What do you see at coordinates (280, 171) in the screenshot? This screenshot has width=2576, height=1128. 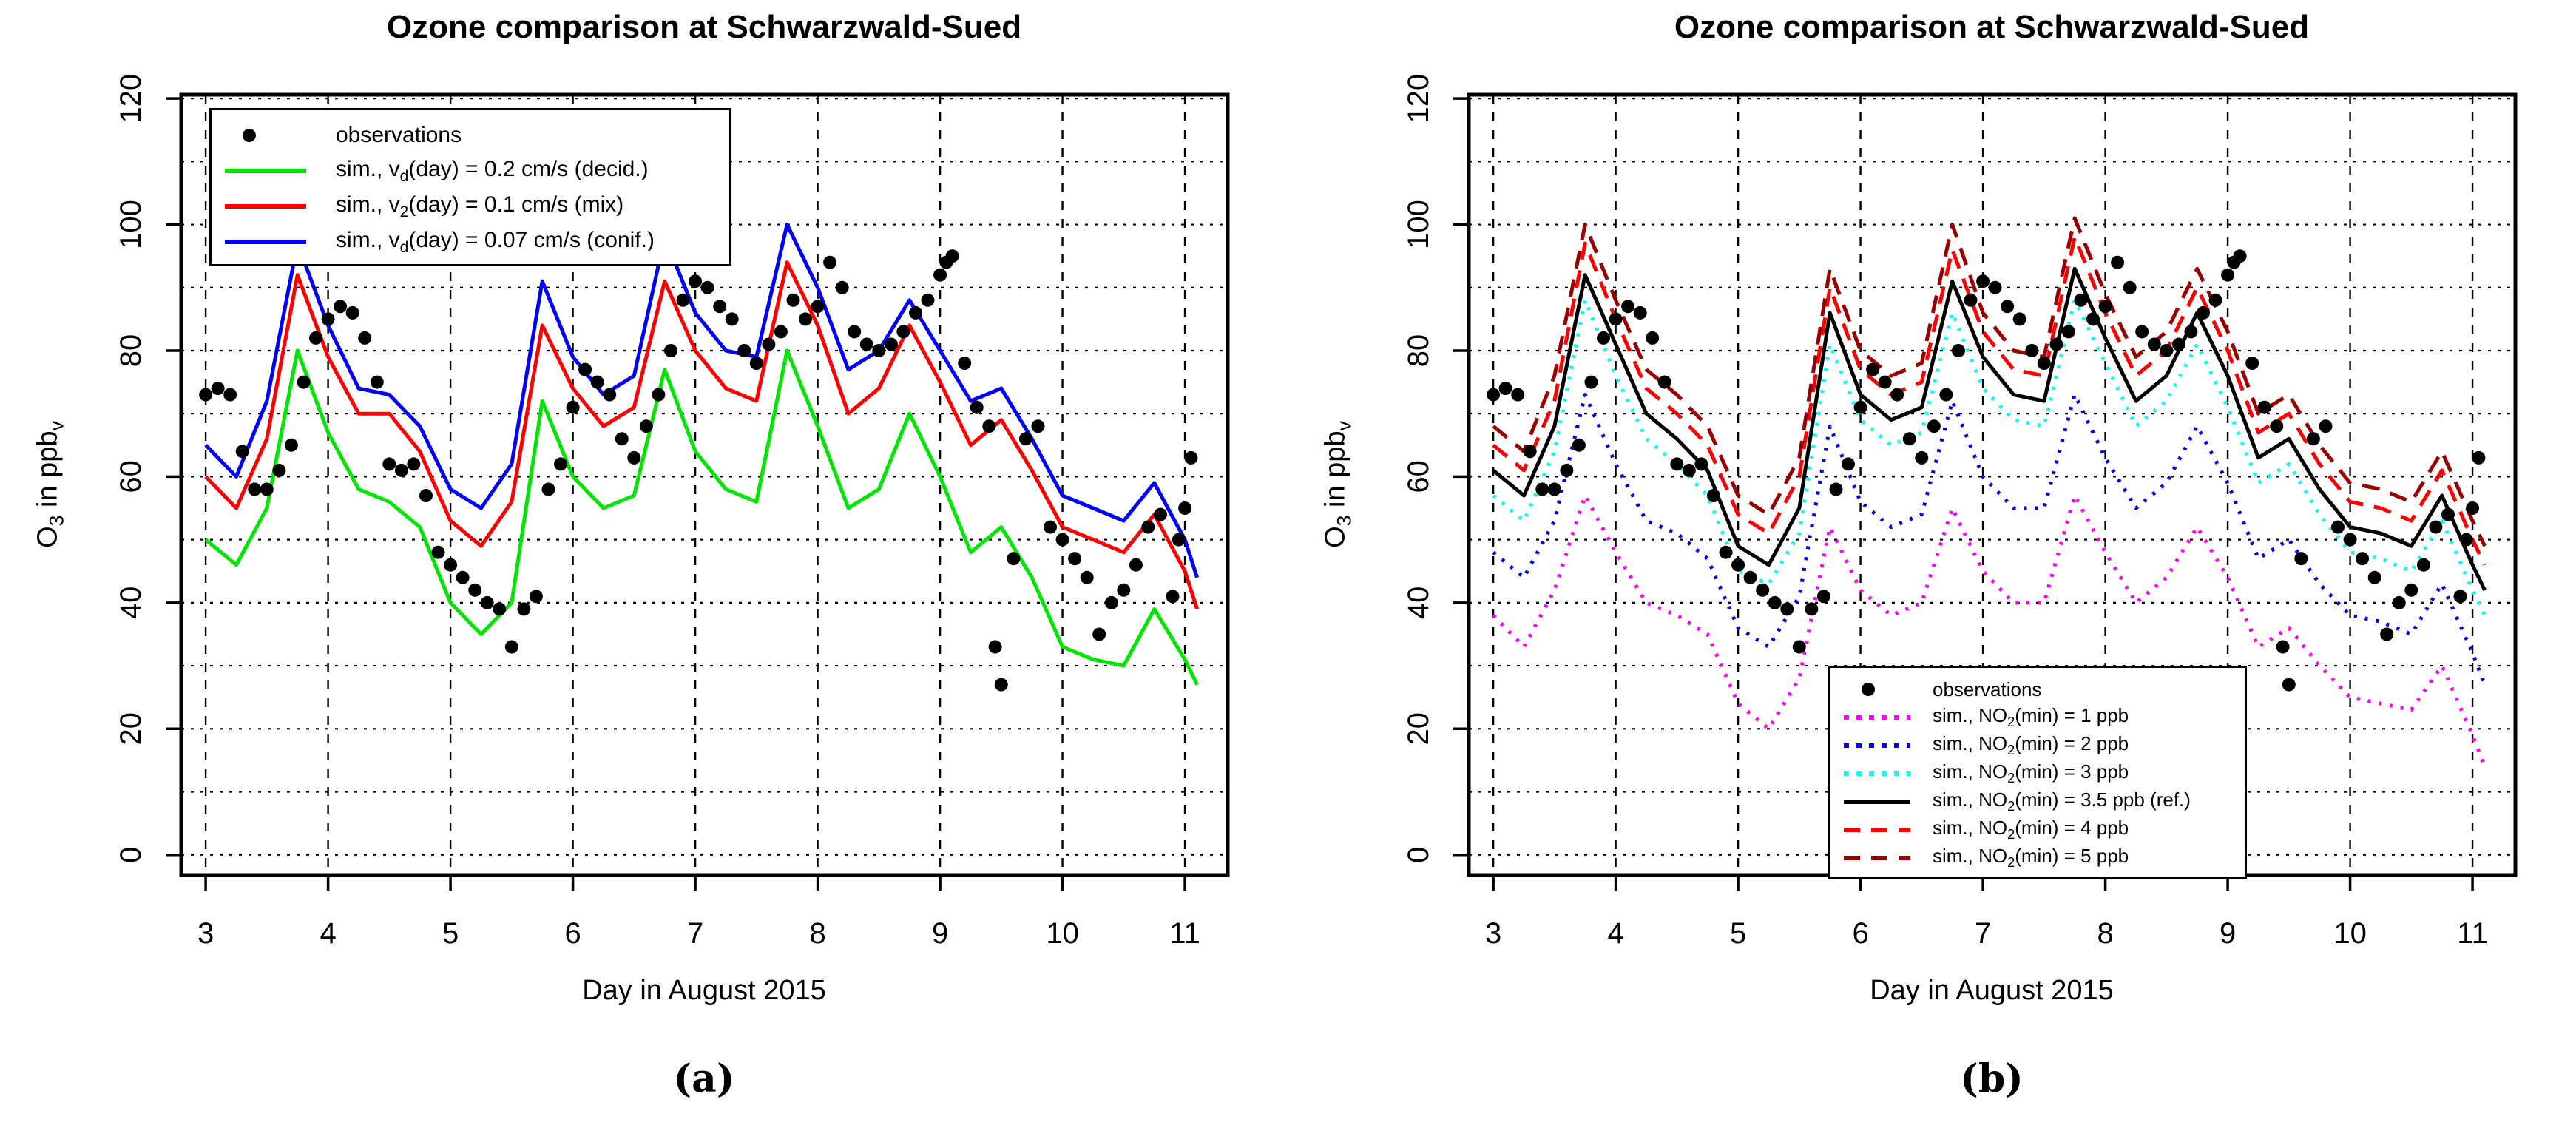 I see `legend-swatch-line` at bounding box center [280, 171].